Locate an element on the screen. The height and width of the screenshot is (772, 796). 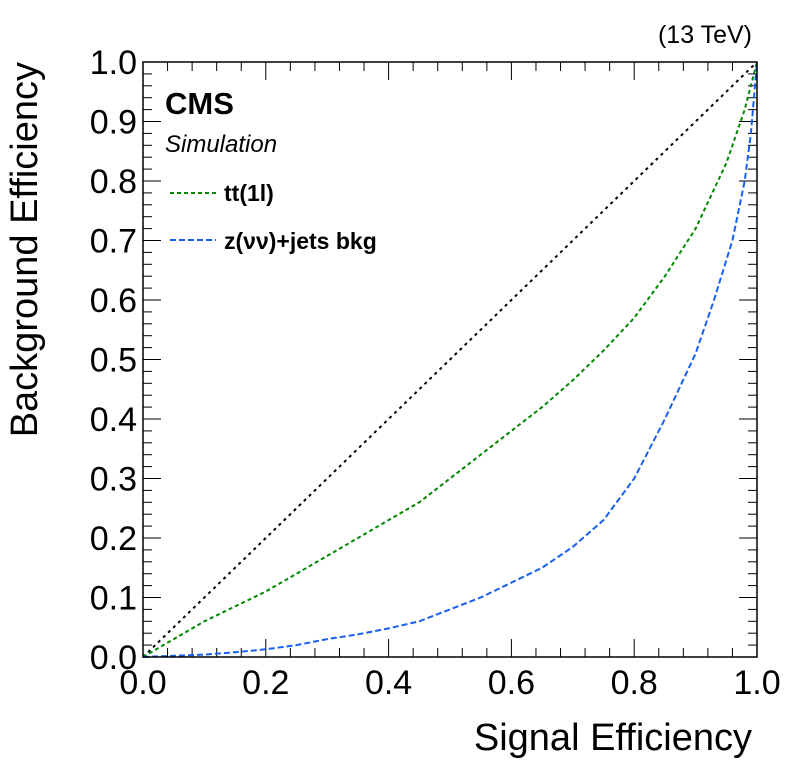
y-tick-label: 0.6 is located at coordinates (113, 301).